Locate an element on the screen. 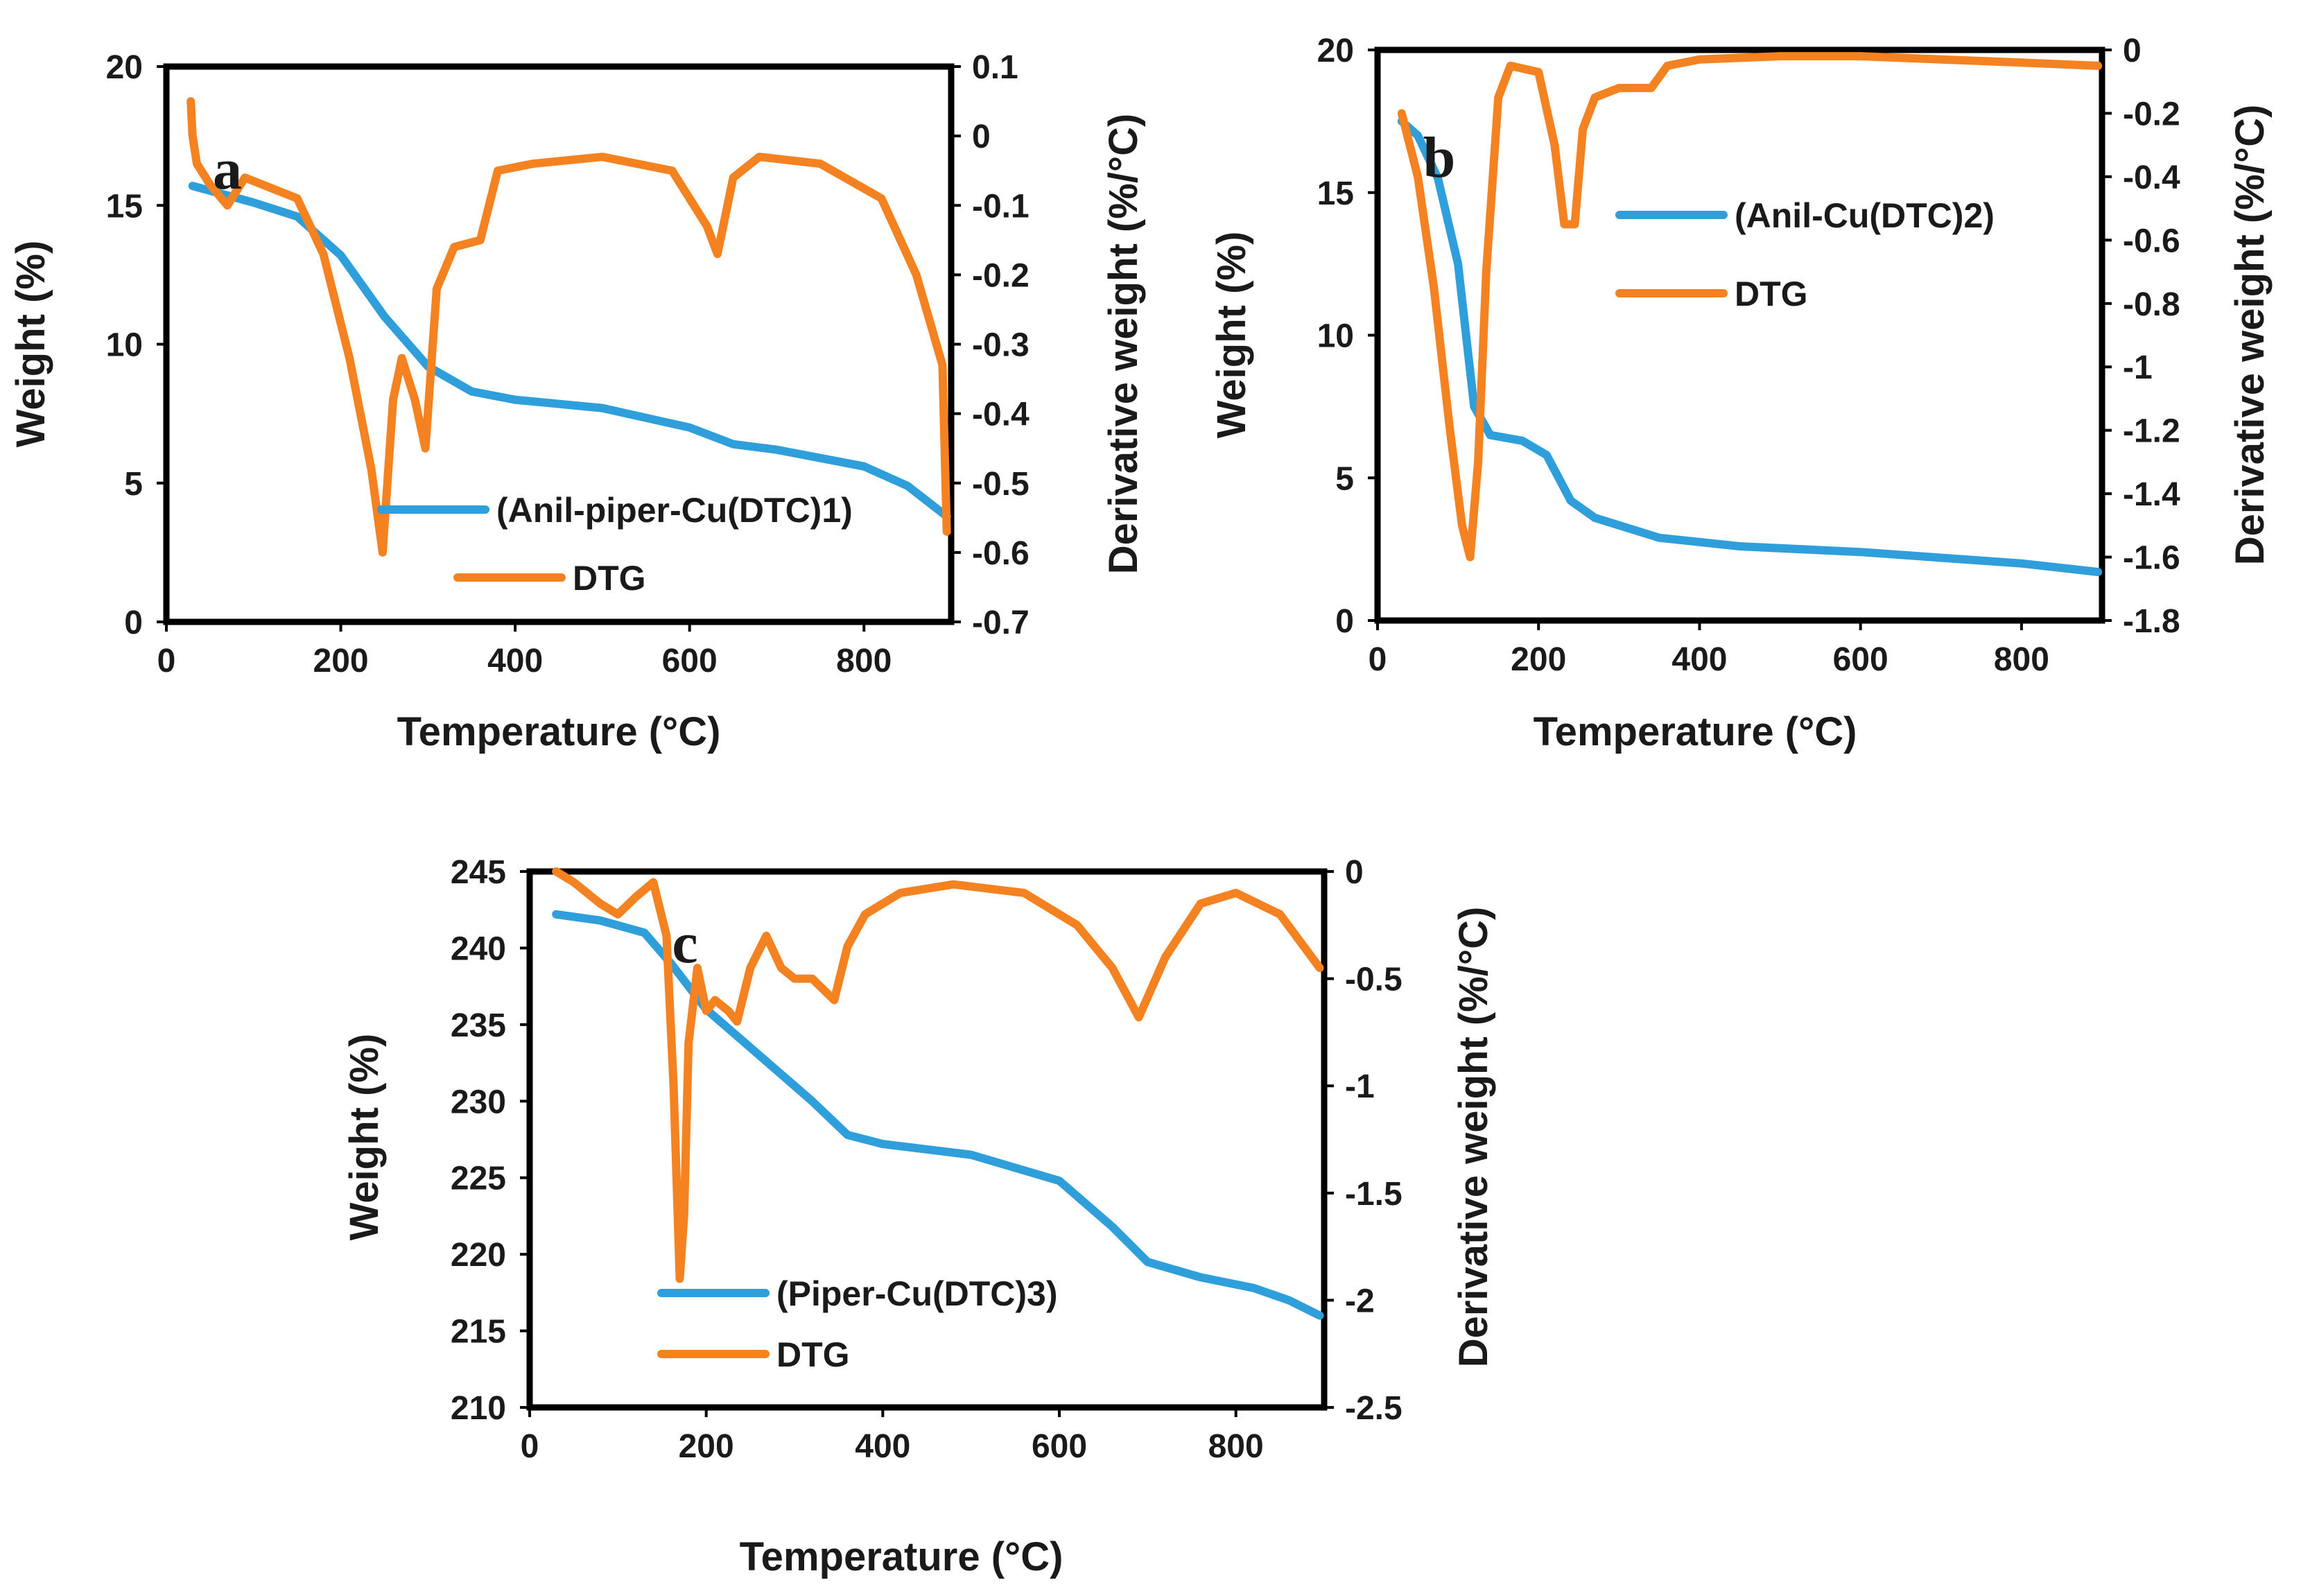 The width and height of the screenshot is (2310, 1596). y-right-tick-label: -0.3 is located at coordinates (1001, 345).